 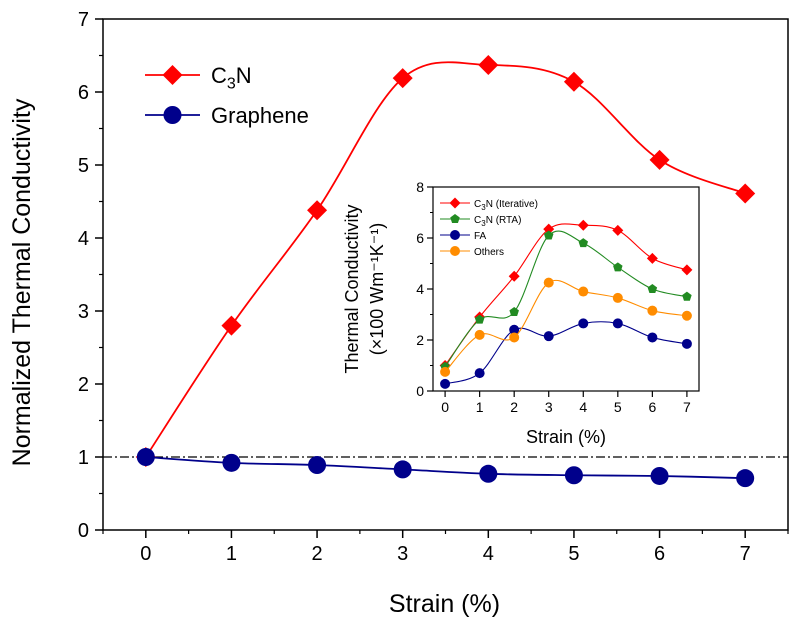 What do you see at coordinates (352, 288) in the screenshot?
I see `inset-y-axis-title: Thermal Conductivity` at bounding box center [352, 288].